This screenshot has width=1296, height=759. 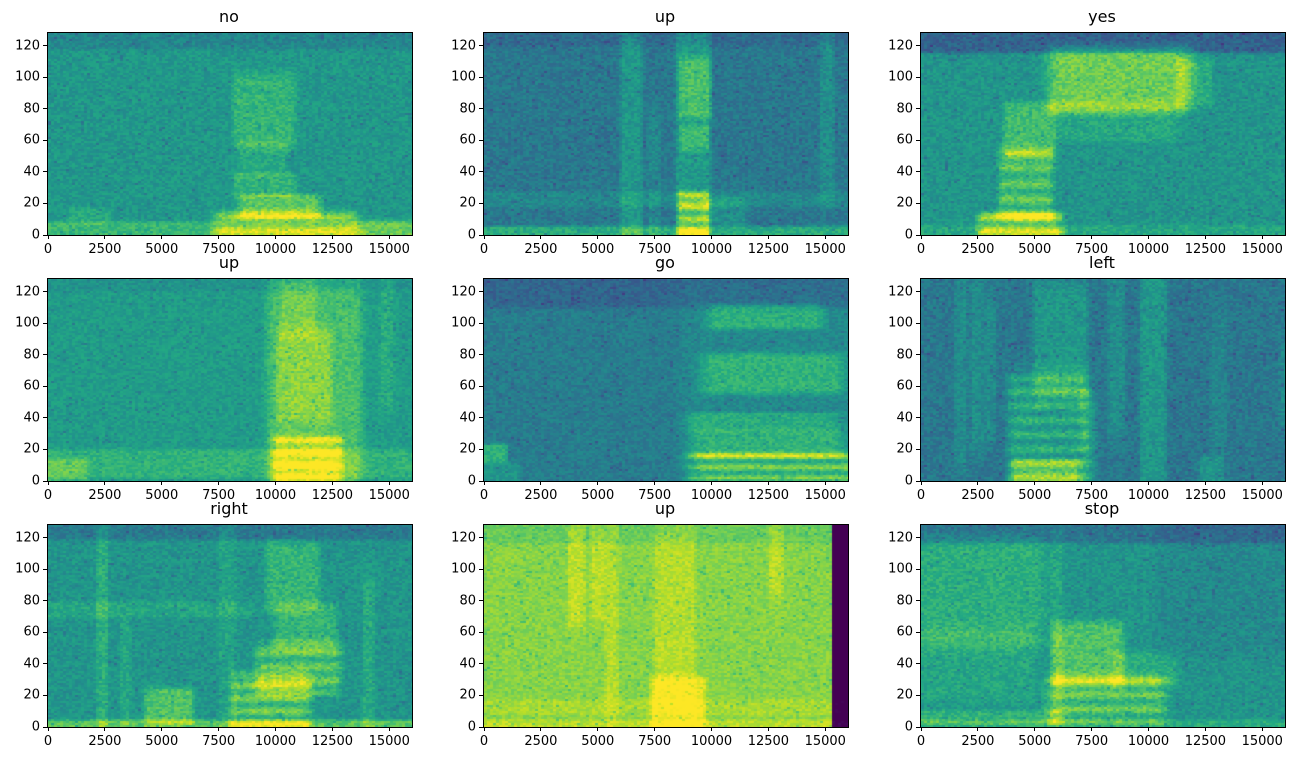 I want to click on subplot-title: no, so click(x=229, y=16).